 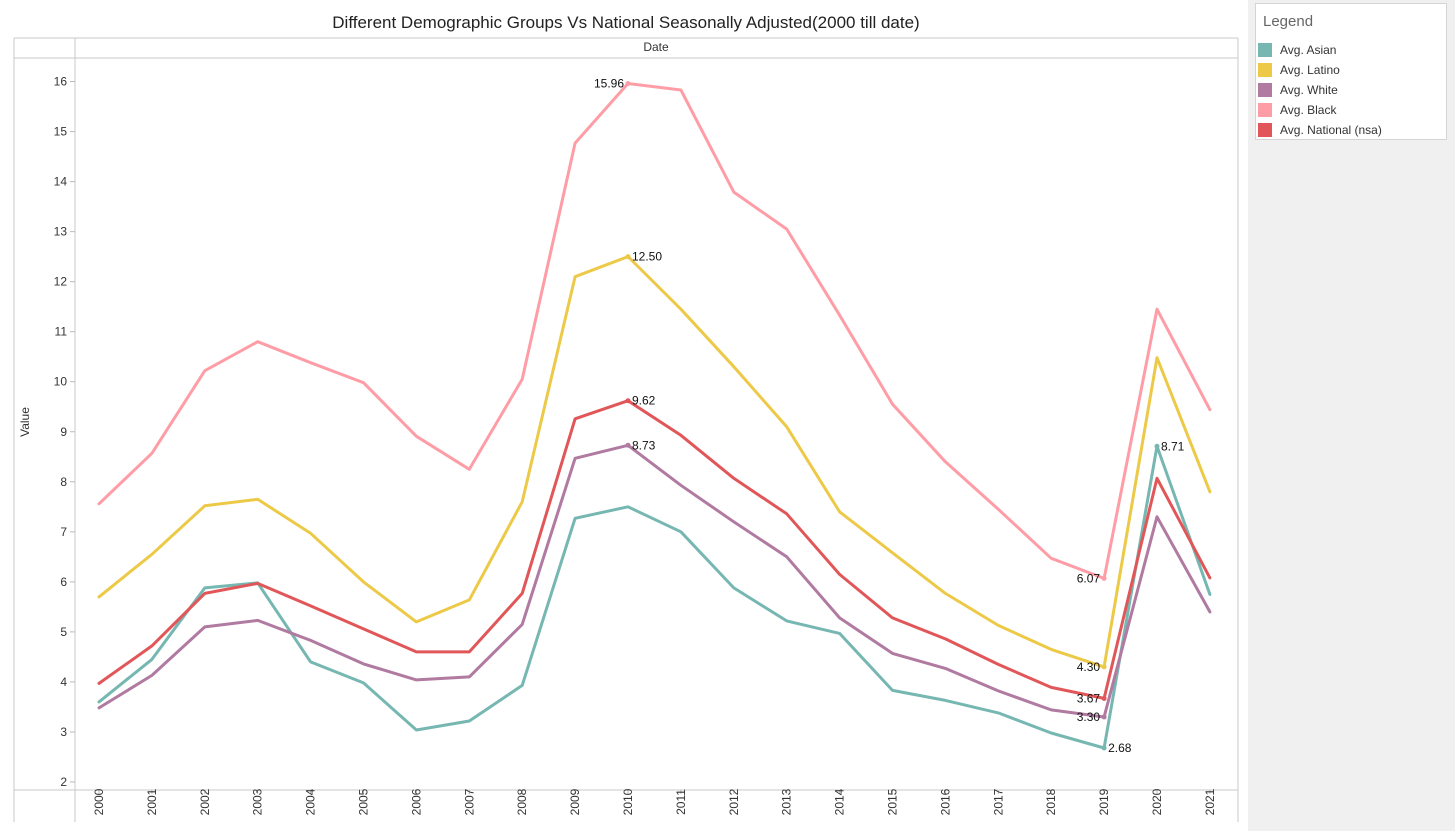 I want to click on x-tick-label: 2008, so click(x=522, y=801).